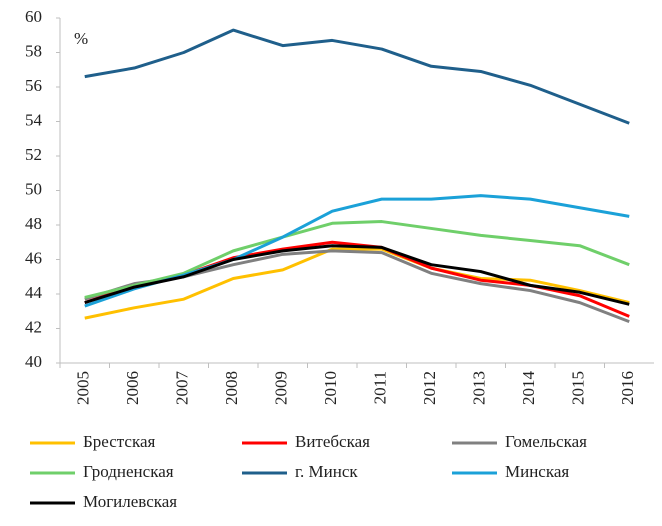 This screenshot has height=526, width=662. What do you see at coordinates (34, 292) in the screenshot?
I see `y-tick-label: 44` at bounding box center [34, 292].